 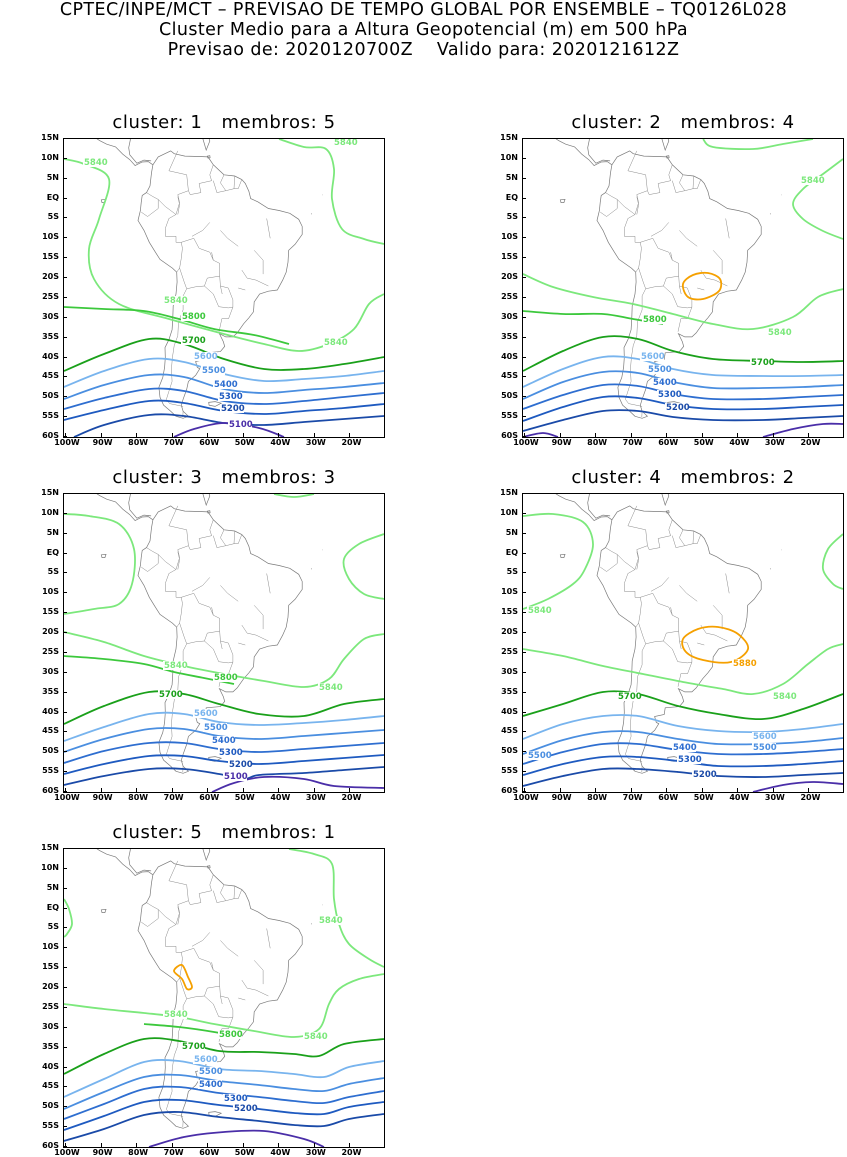 I want to click on contour-label: 5840, so click(x=176, y=301).